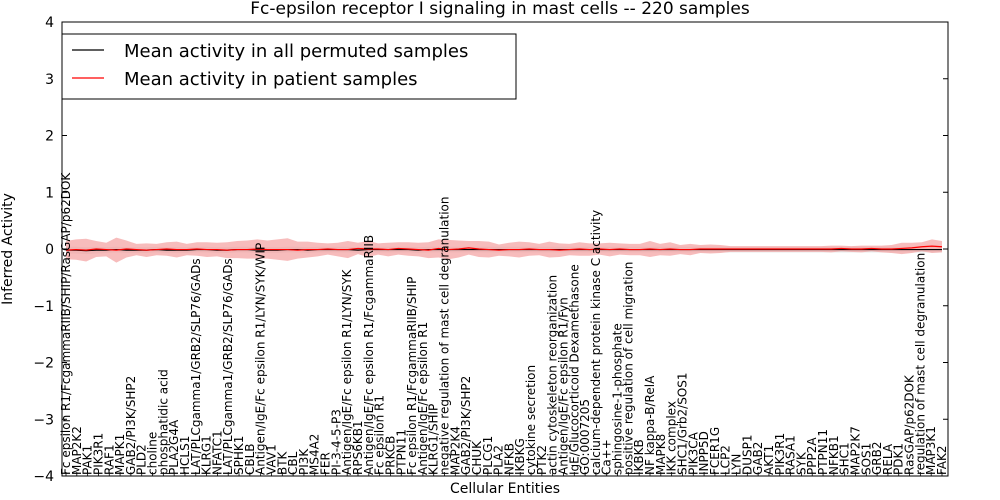  What do you see at coordinates (49, 23) in the screenshot?
I see `y-tick-label: 4` at bounding box center [49, 23].